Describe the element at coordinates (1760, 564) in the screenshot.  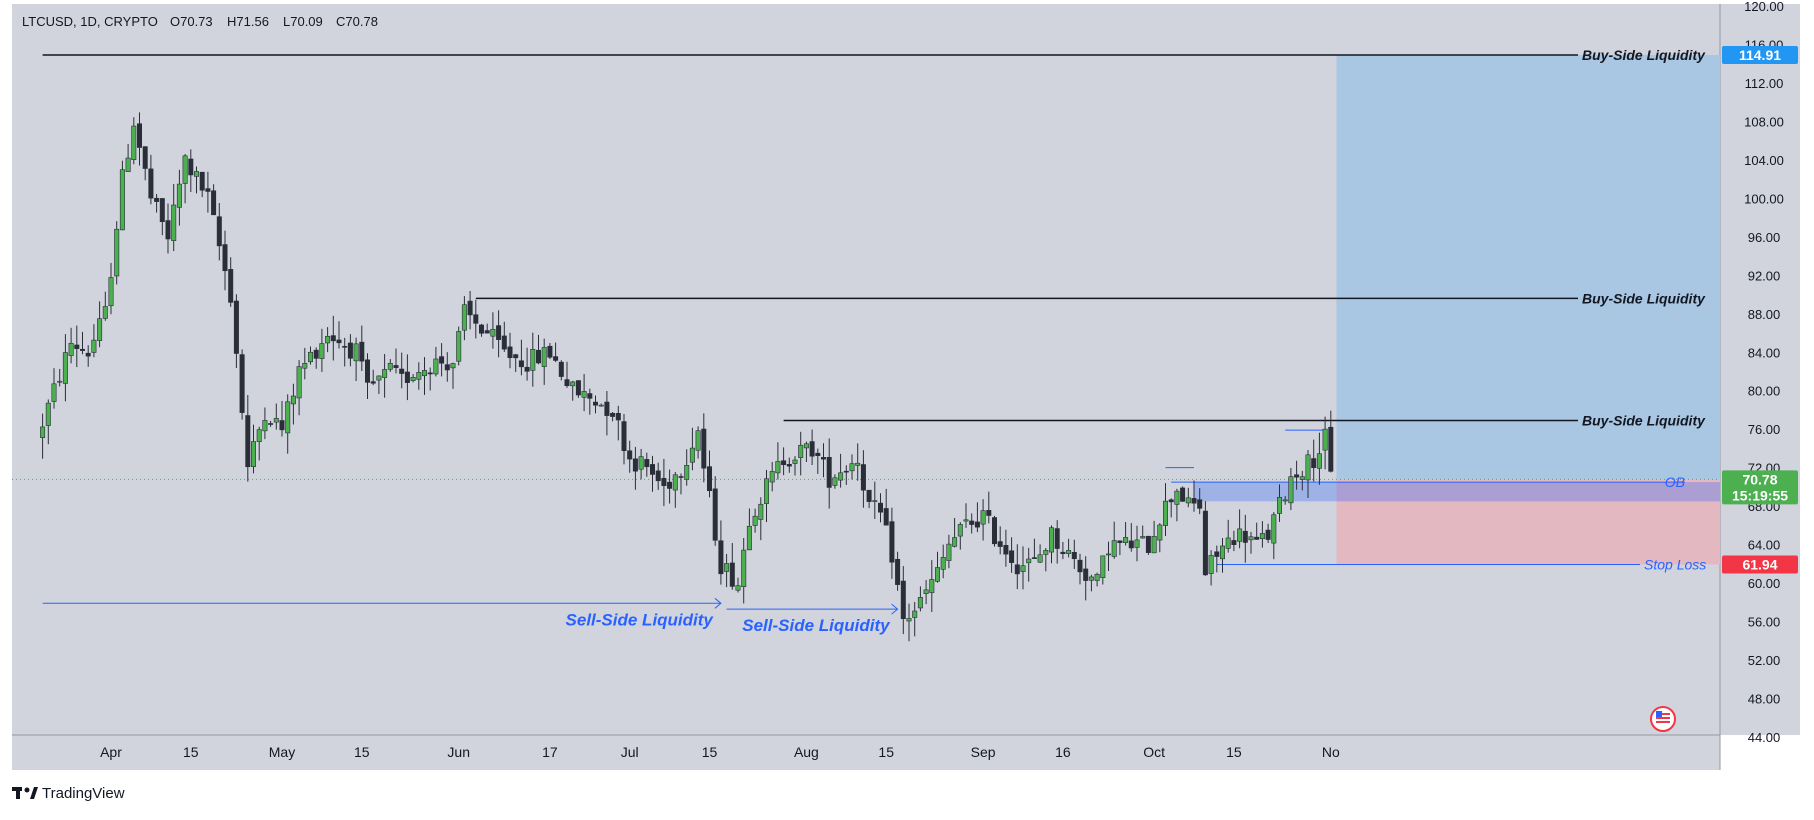
I see `stop-price-tag` at that location.